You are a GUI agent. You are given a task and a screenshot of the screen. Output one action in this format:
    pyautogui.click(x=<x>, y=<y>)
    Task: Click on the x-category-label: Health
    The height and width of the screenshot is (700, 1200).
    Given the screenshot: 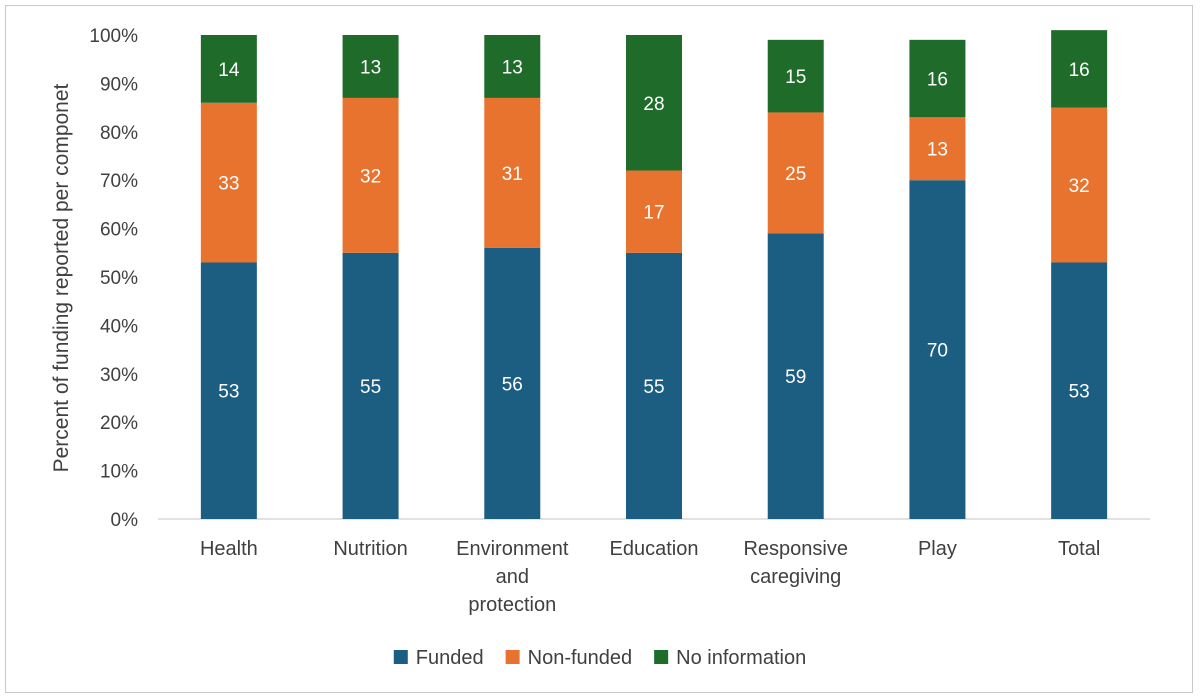 What is the action you would take?
    pyautogui.click(x=229, y=549)
    